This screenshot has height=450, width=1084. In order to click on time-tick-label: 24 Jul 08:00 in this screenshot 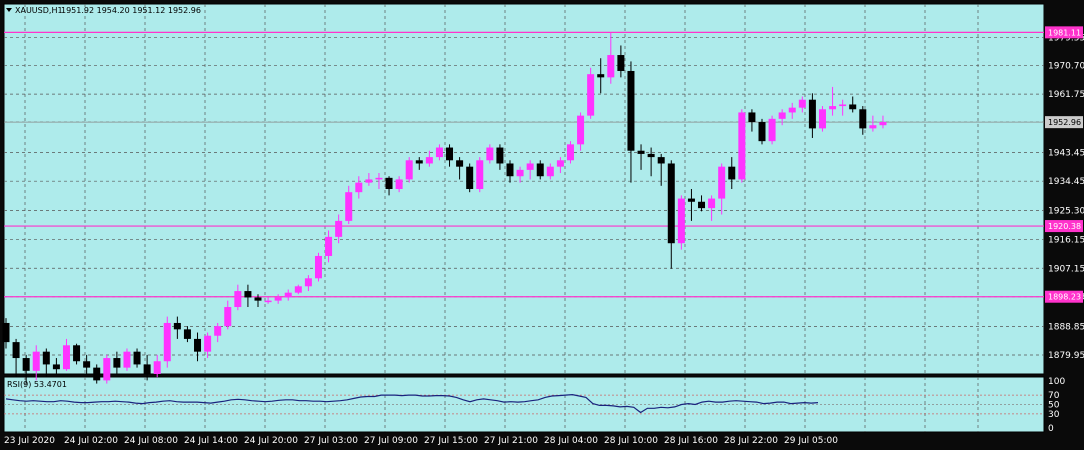, I will do `click(151, 441)`.